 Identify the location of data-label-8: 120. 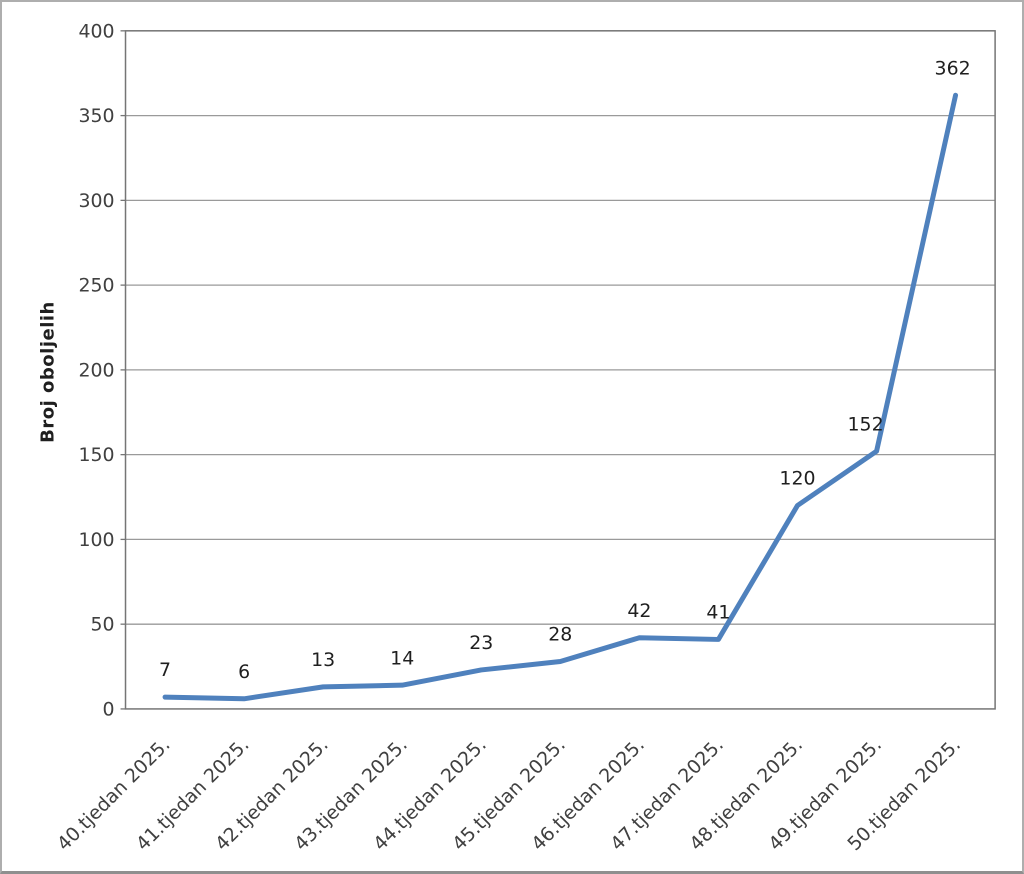
(797, 479).